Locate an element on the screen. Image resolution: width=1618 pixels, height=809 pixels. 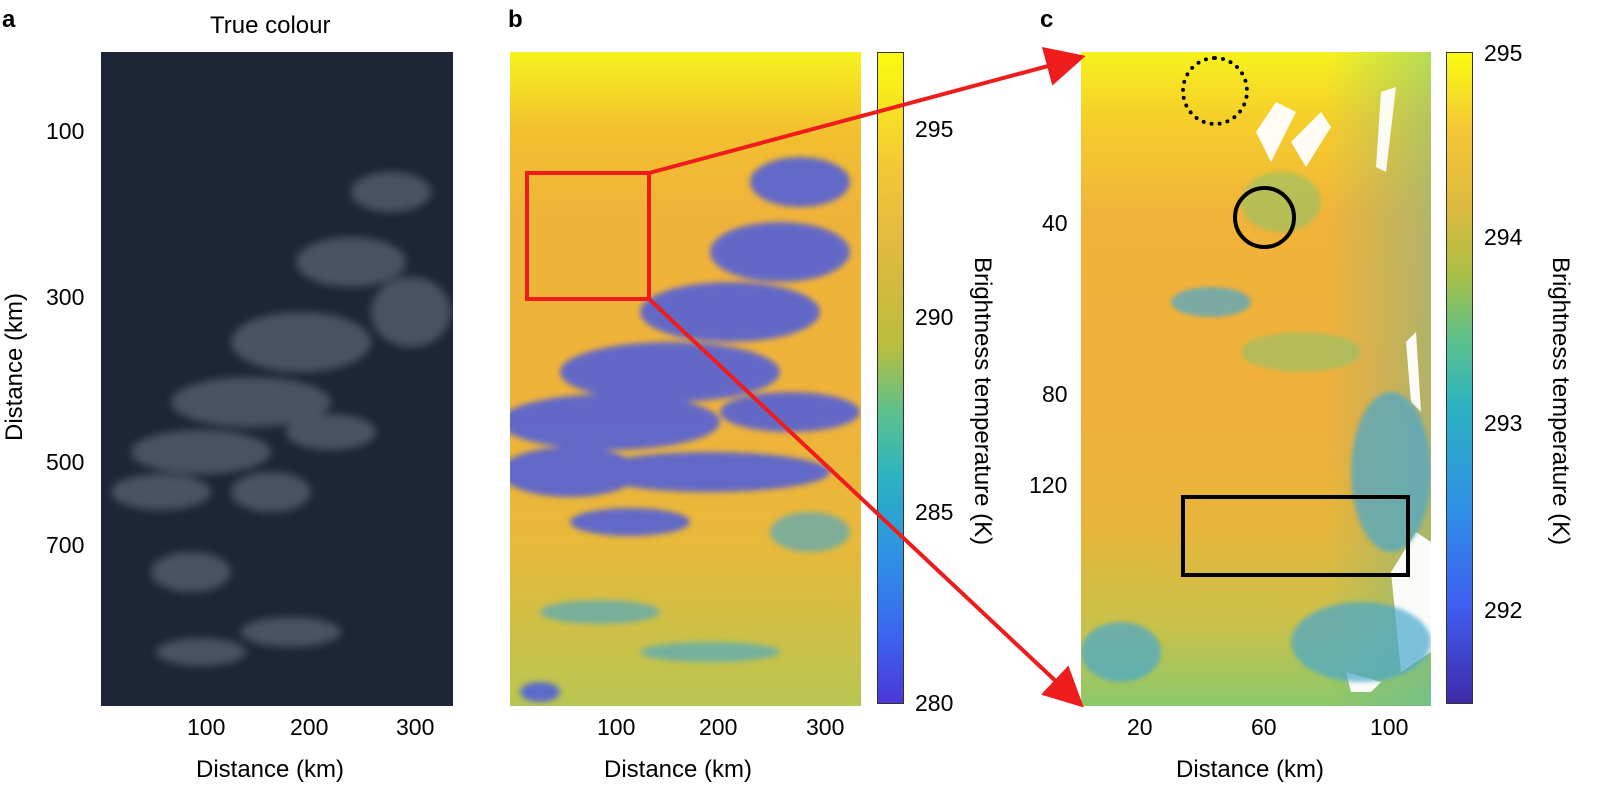
panel-b-cbar-tick: 290 is located at coordinates (934, 317).